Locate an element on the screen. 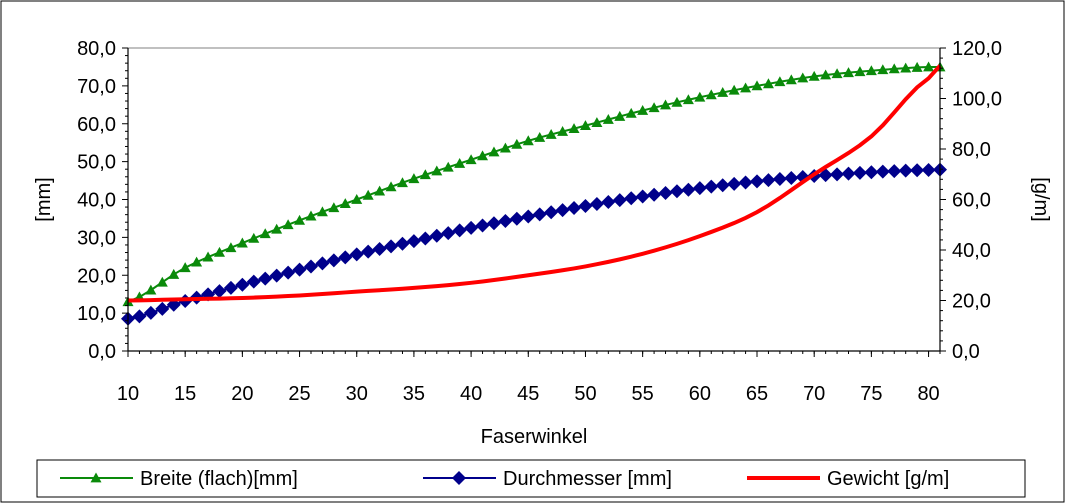 The width and height of the screenshot is (1065, 503). x-tick-label: 10 is located at coordinates (128, 394).